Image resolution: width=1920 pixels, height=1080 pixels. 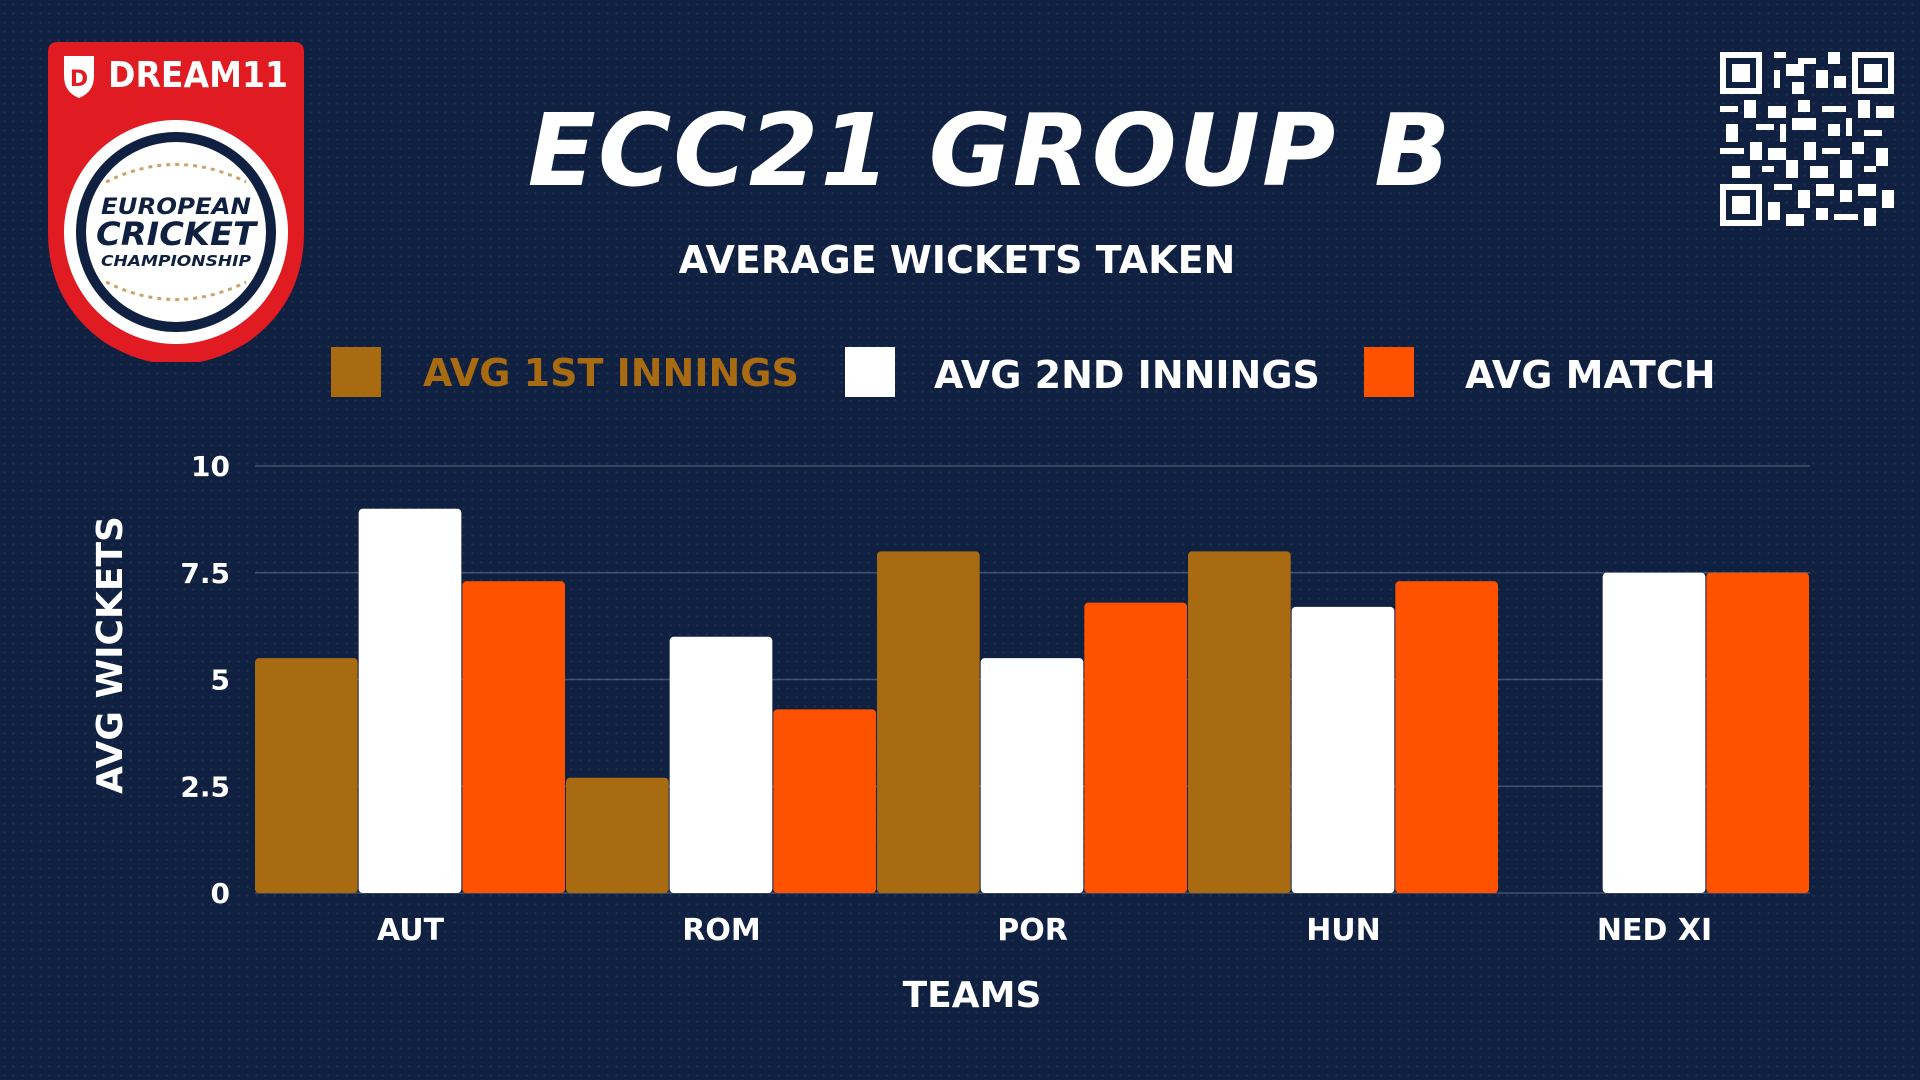 What do you see at coordinates (110, 655) in the screenshot?
I see `y-axis-title: AVG WICKETS` at bounding box center [110, 655].